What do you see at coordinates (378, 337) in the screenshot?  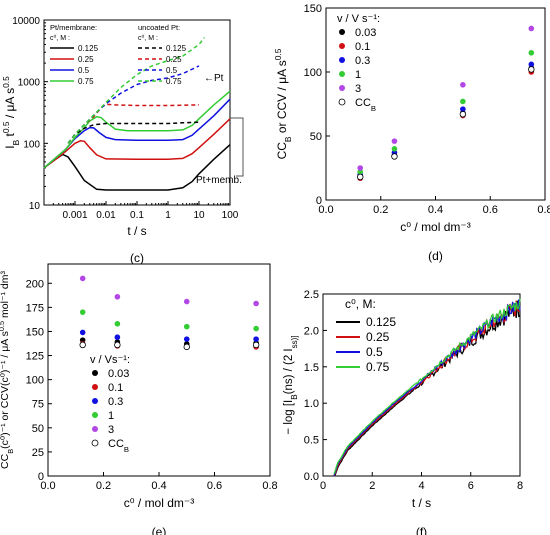 I see `panel-f-legend-label: 0.25` at bounding box center [378, 337].